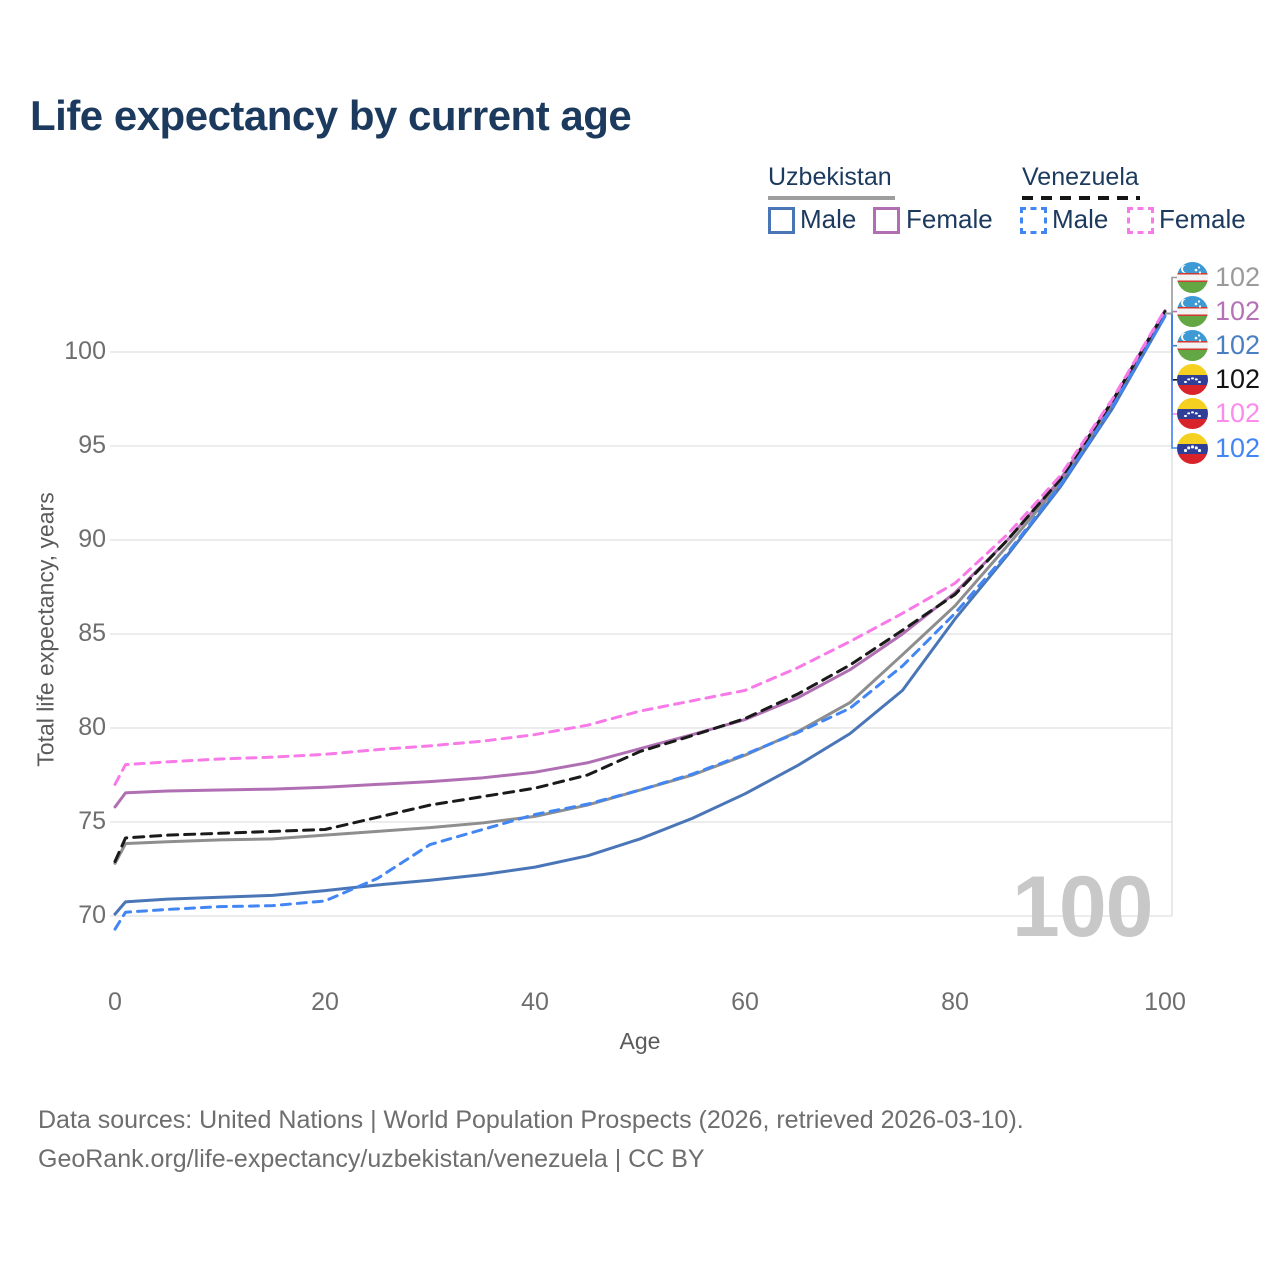 Image resolution: width=1280 pixels, height=1280 pixels. What do you see at coordinates (1080, 177) in the screenshot?
I see `legend-group-venezuela: Venezuela` at bounding box center [1080, 177].